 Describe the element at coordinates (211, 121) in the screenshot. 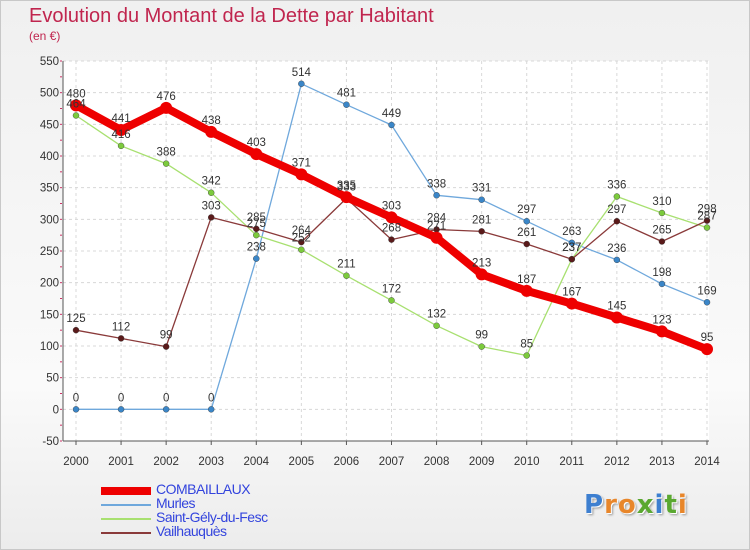

I see `data-label: 438` at that location.